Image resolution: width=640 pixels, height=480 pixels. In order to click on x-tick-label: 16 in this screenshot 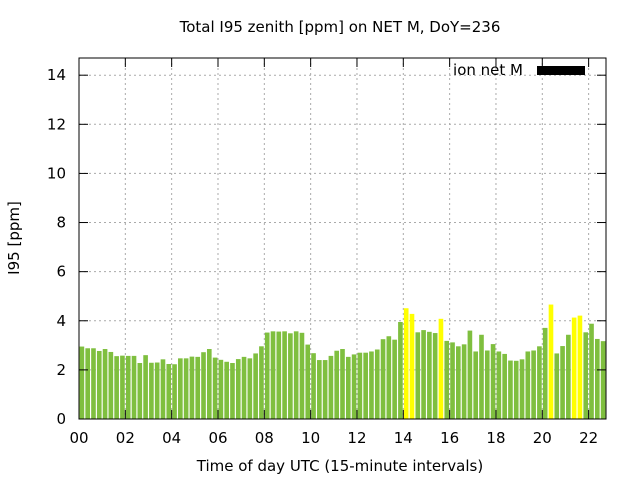, I will do `click(449, 438)`.